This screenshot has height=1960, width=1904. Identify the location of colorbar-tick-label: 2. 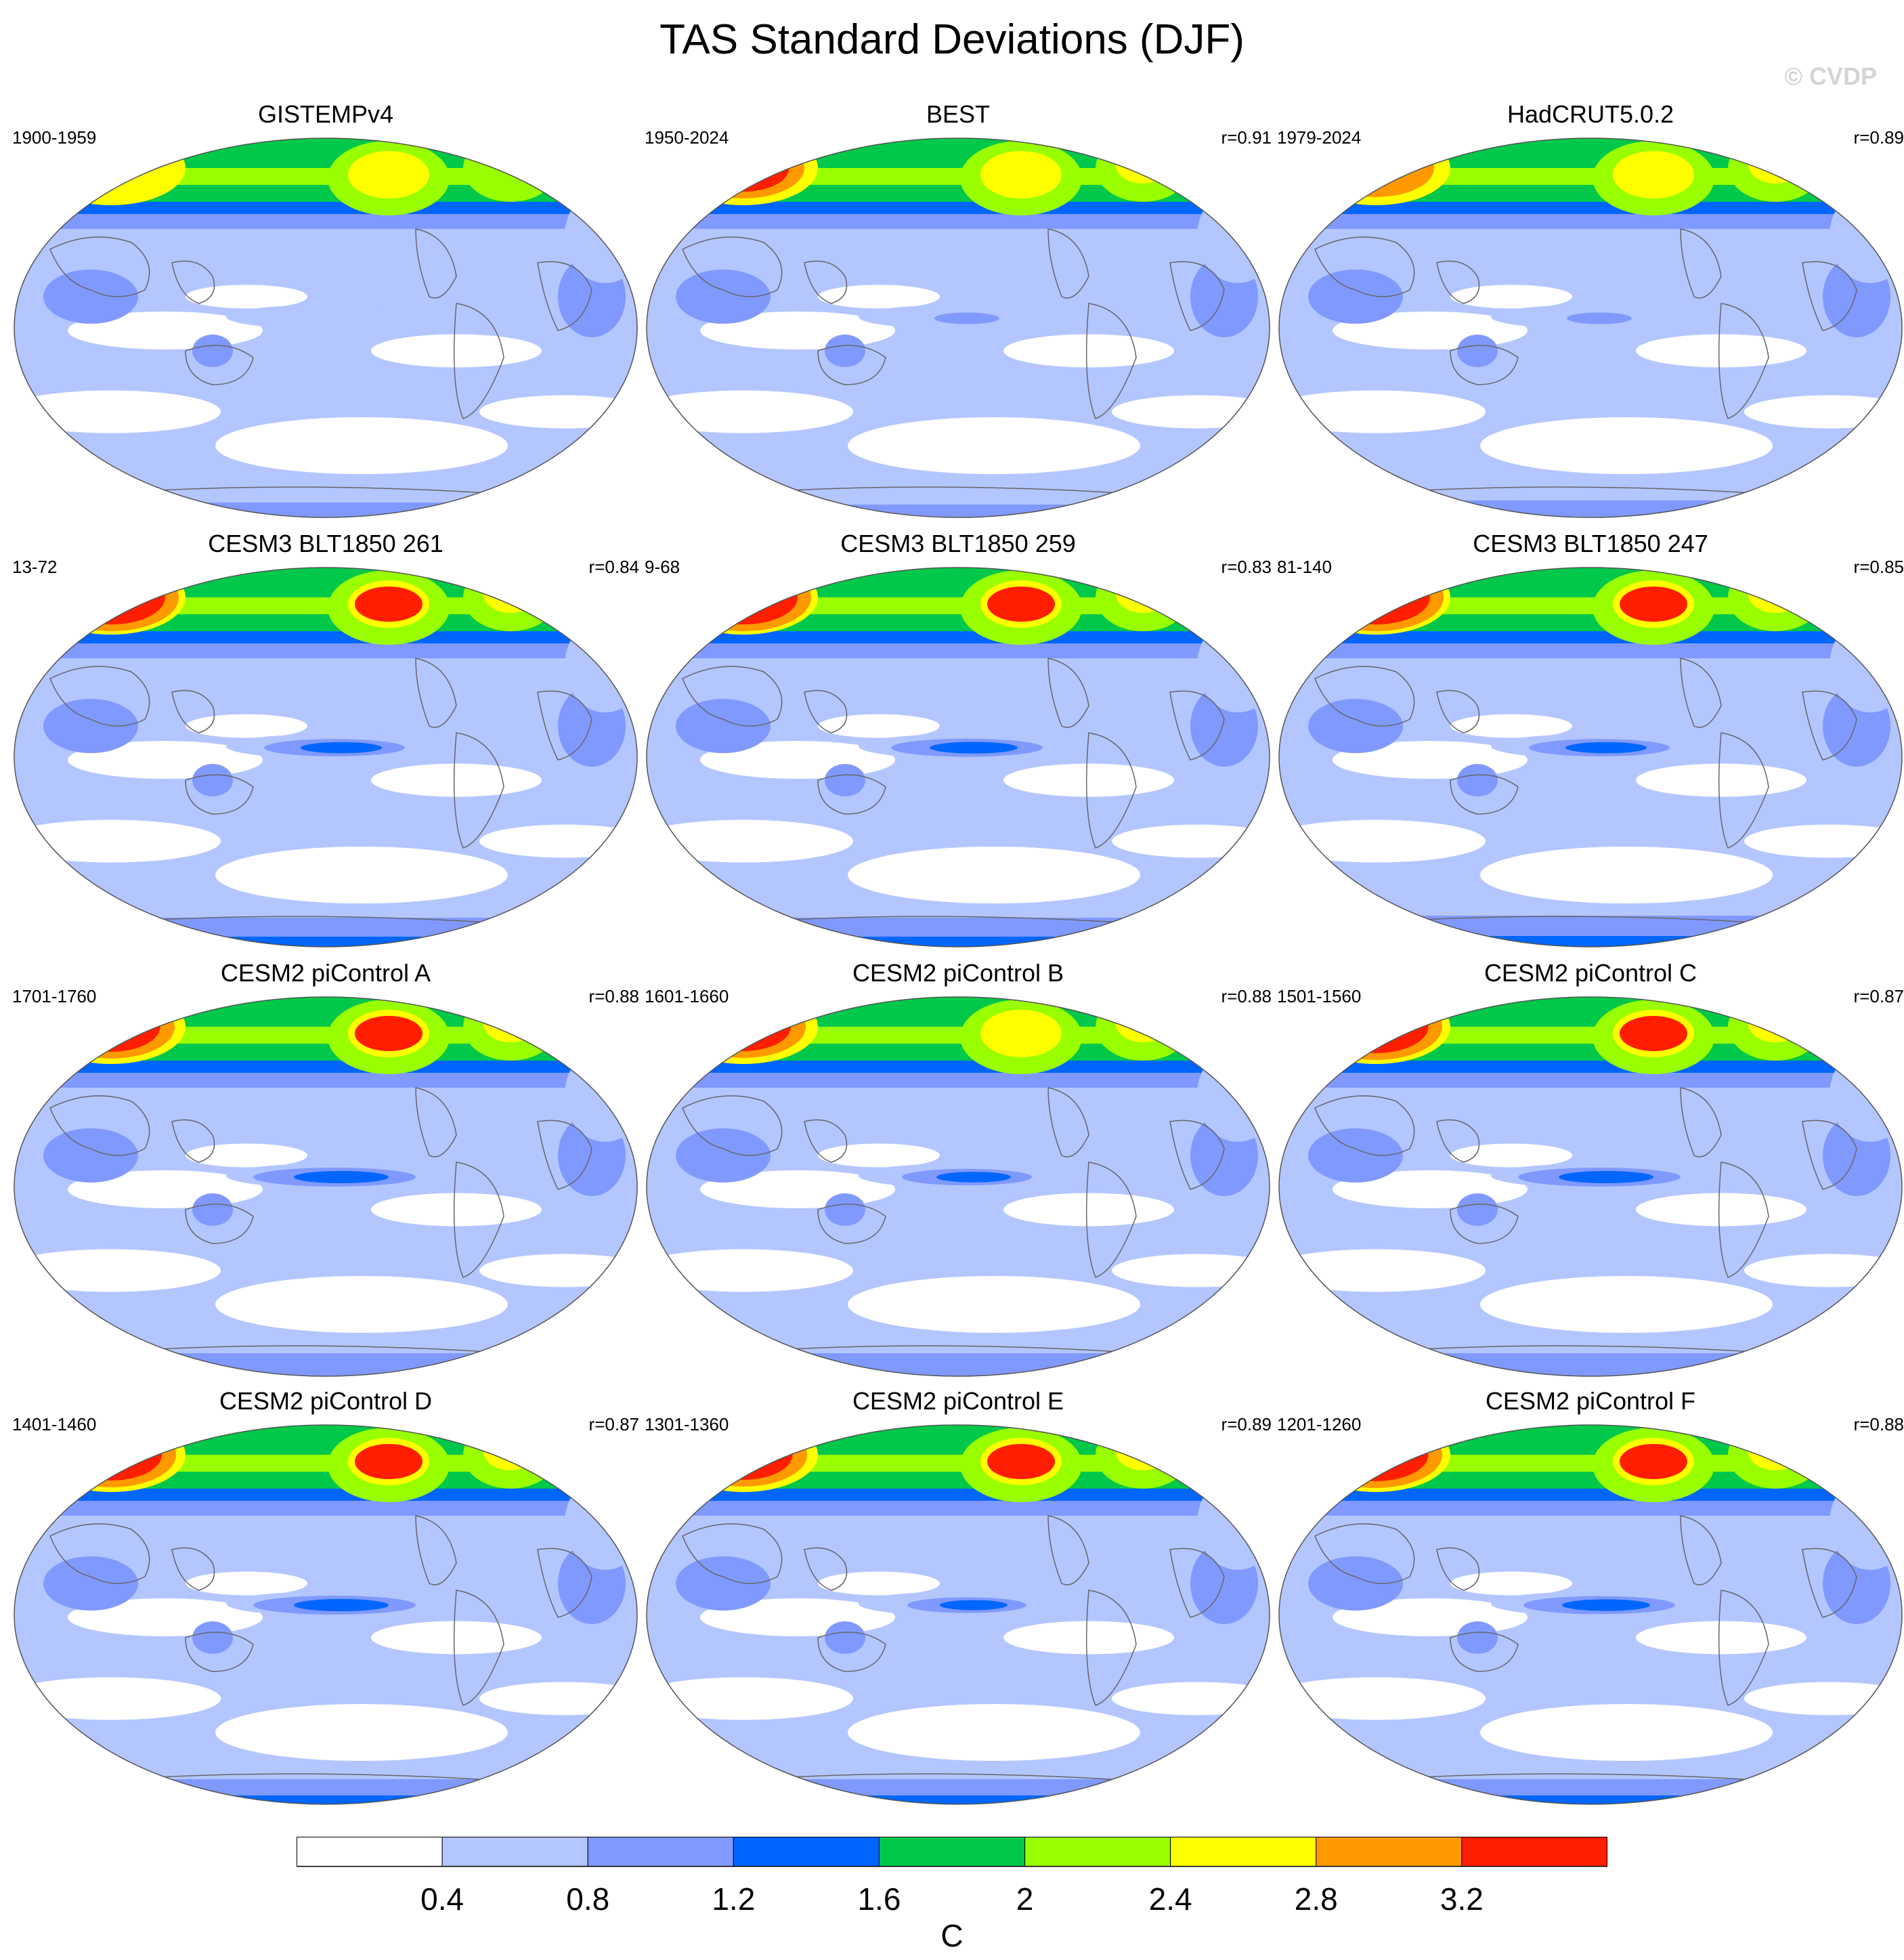
(1025, 1899).